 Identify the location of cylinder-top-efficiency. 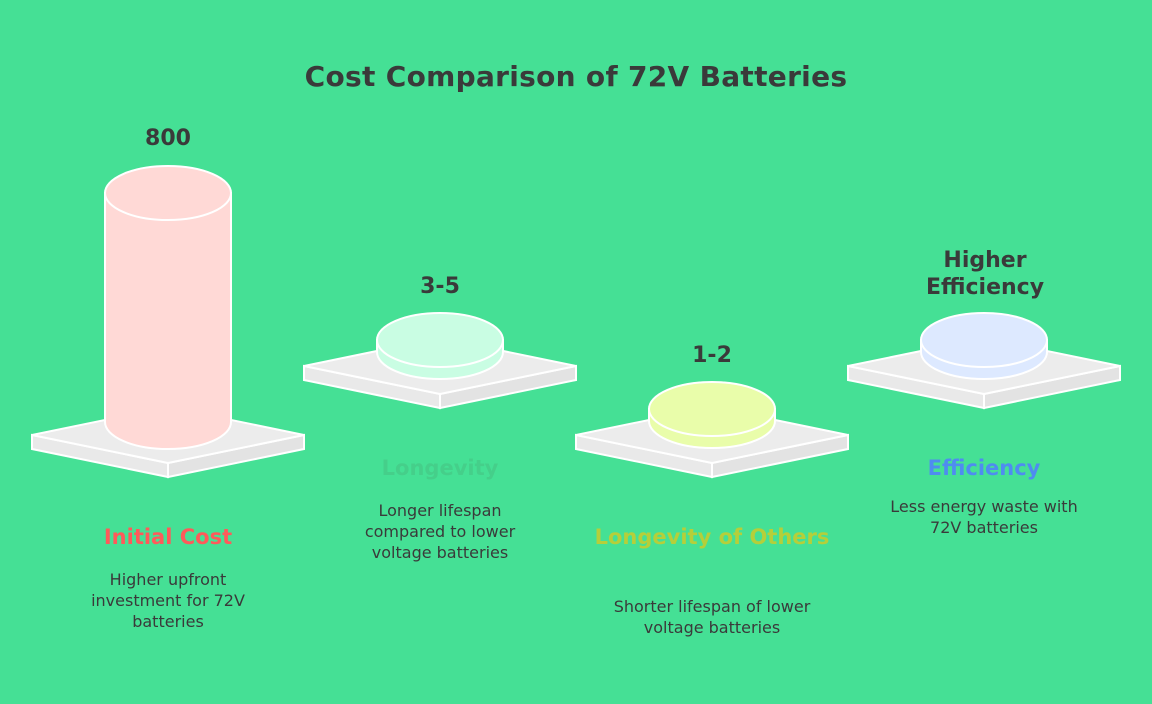
(984, 340).